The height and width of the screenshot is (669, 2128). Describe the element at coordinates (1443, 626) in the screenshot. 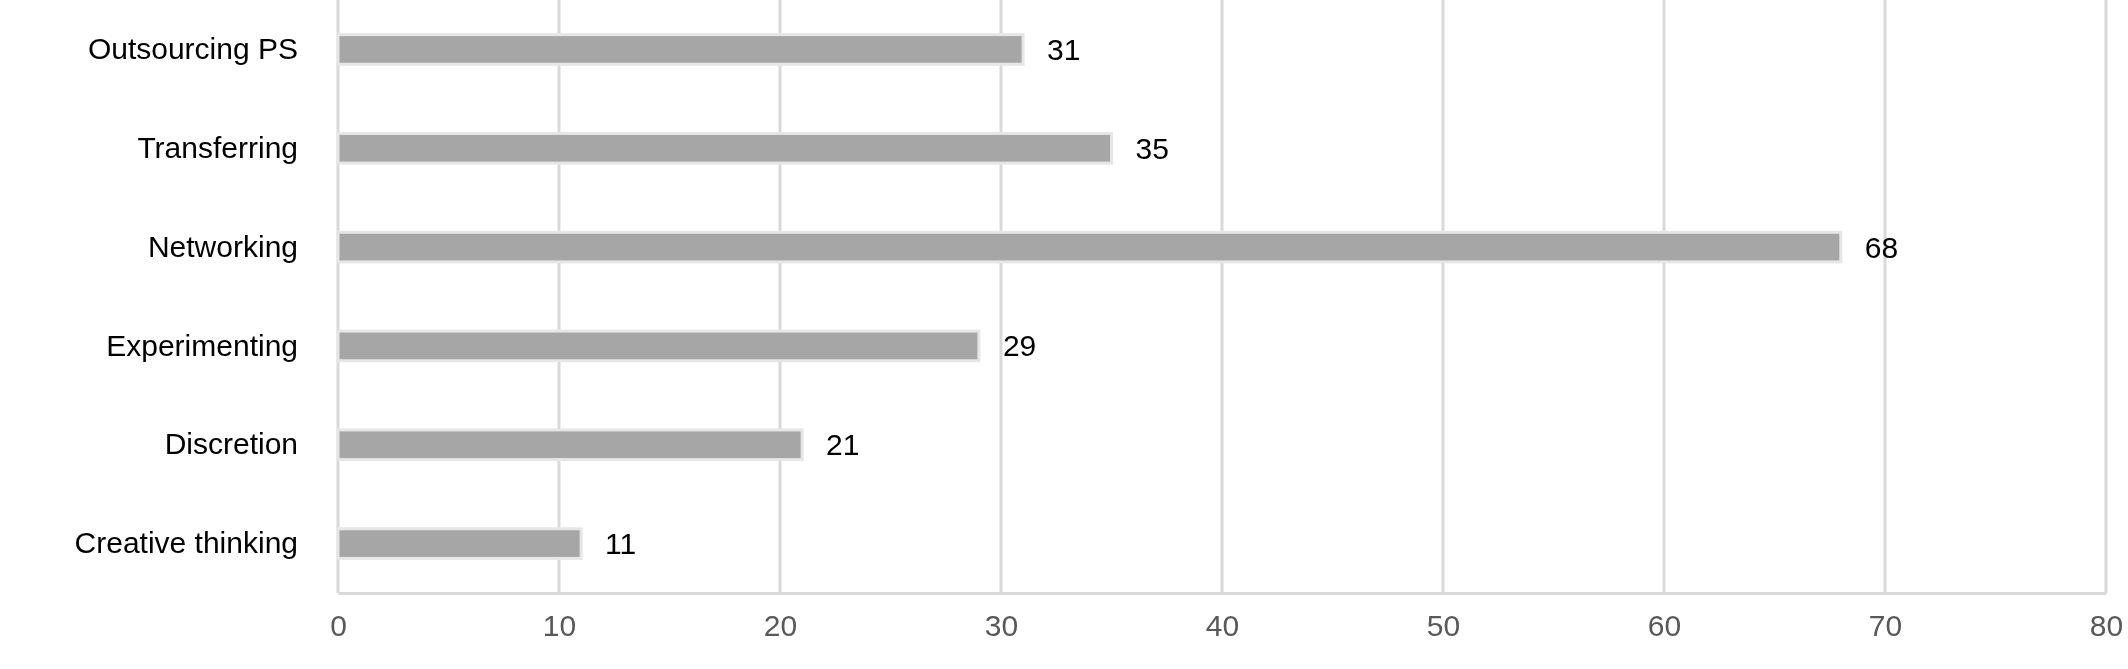

I see `x-tick-label: 50` at that location.